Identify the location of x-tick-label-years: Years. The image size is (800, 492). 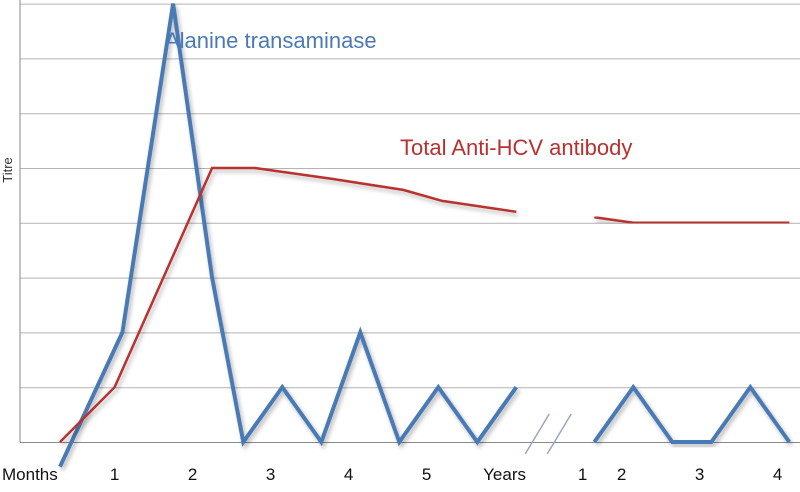
(504, 474).